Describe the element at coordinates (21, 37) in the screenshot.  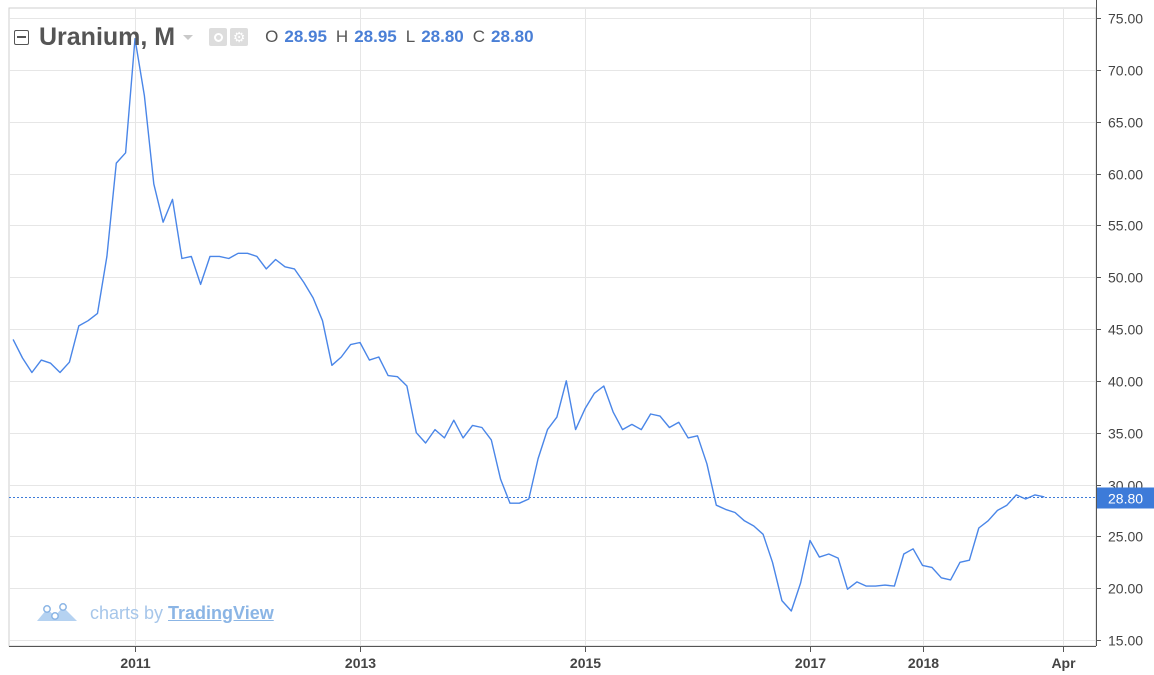
I see `collapse-icon` at that location.